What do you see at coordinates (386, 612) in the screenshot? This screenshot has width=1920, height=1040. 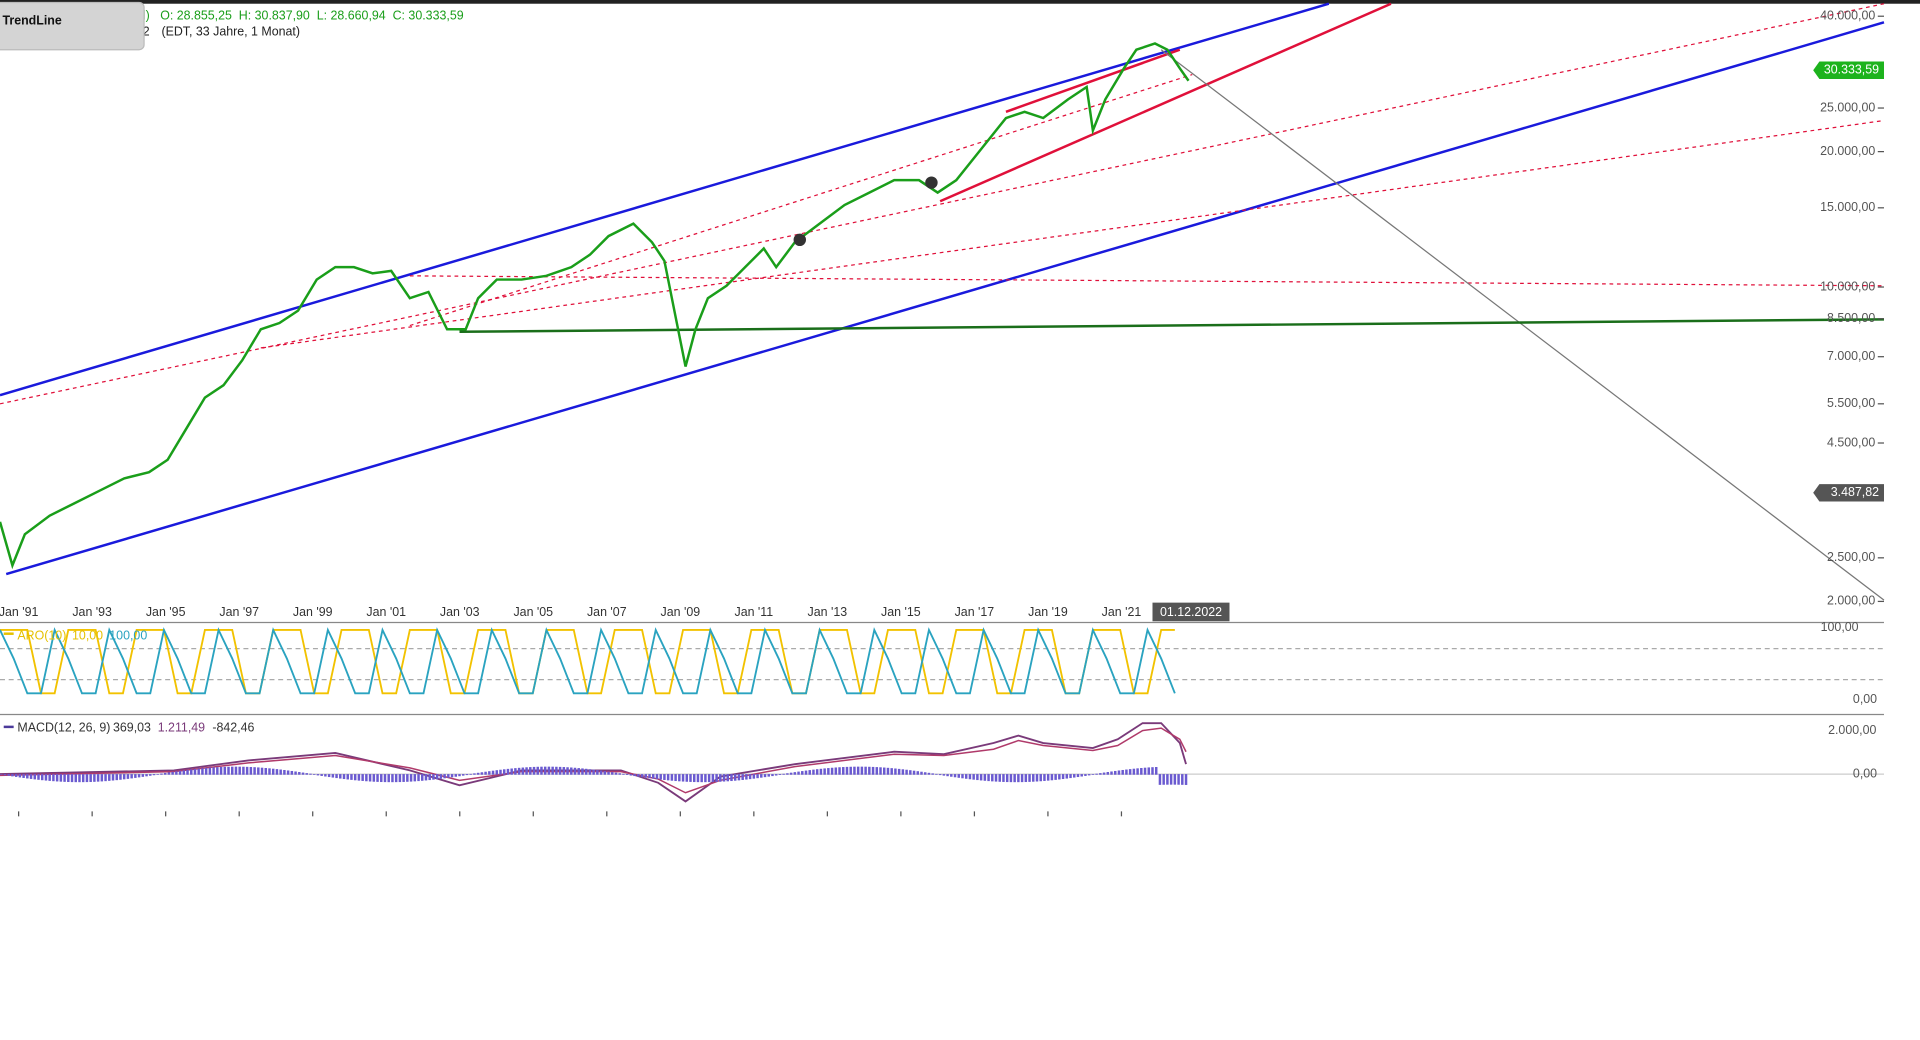 I see `time-label: Jan '01` at bounding box center [386, 612].